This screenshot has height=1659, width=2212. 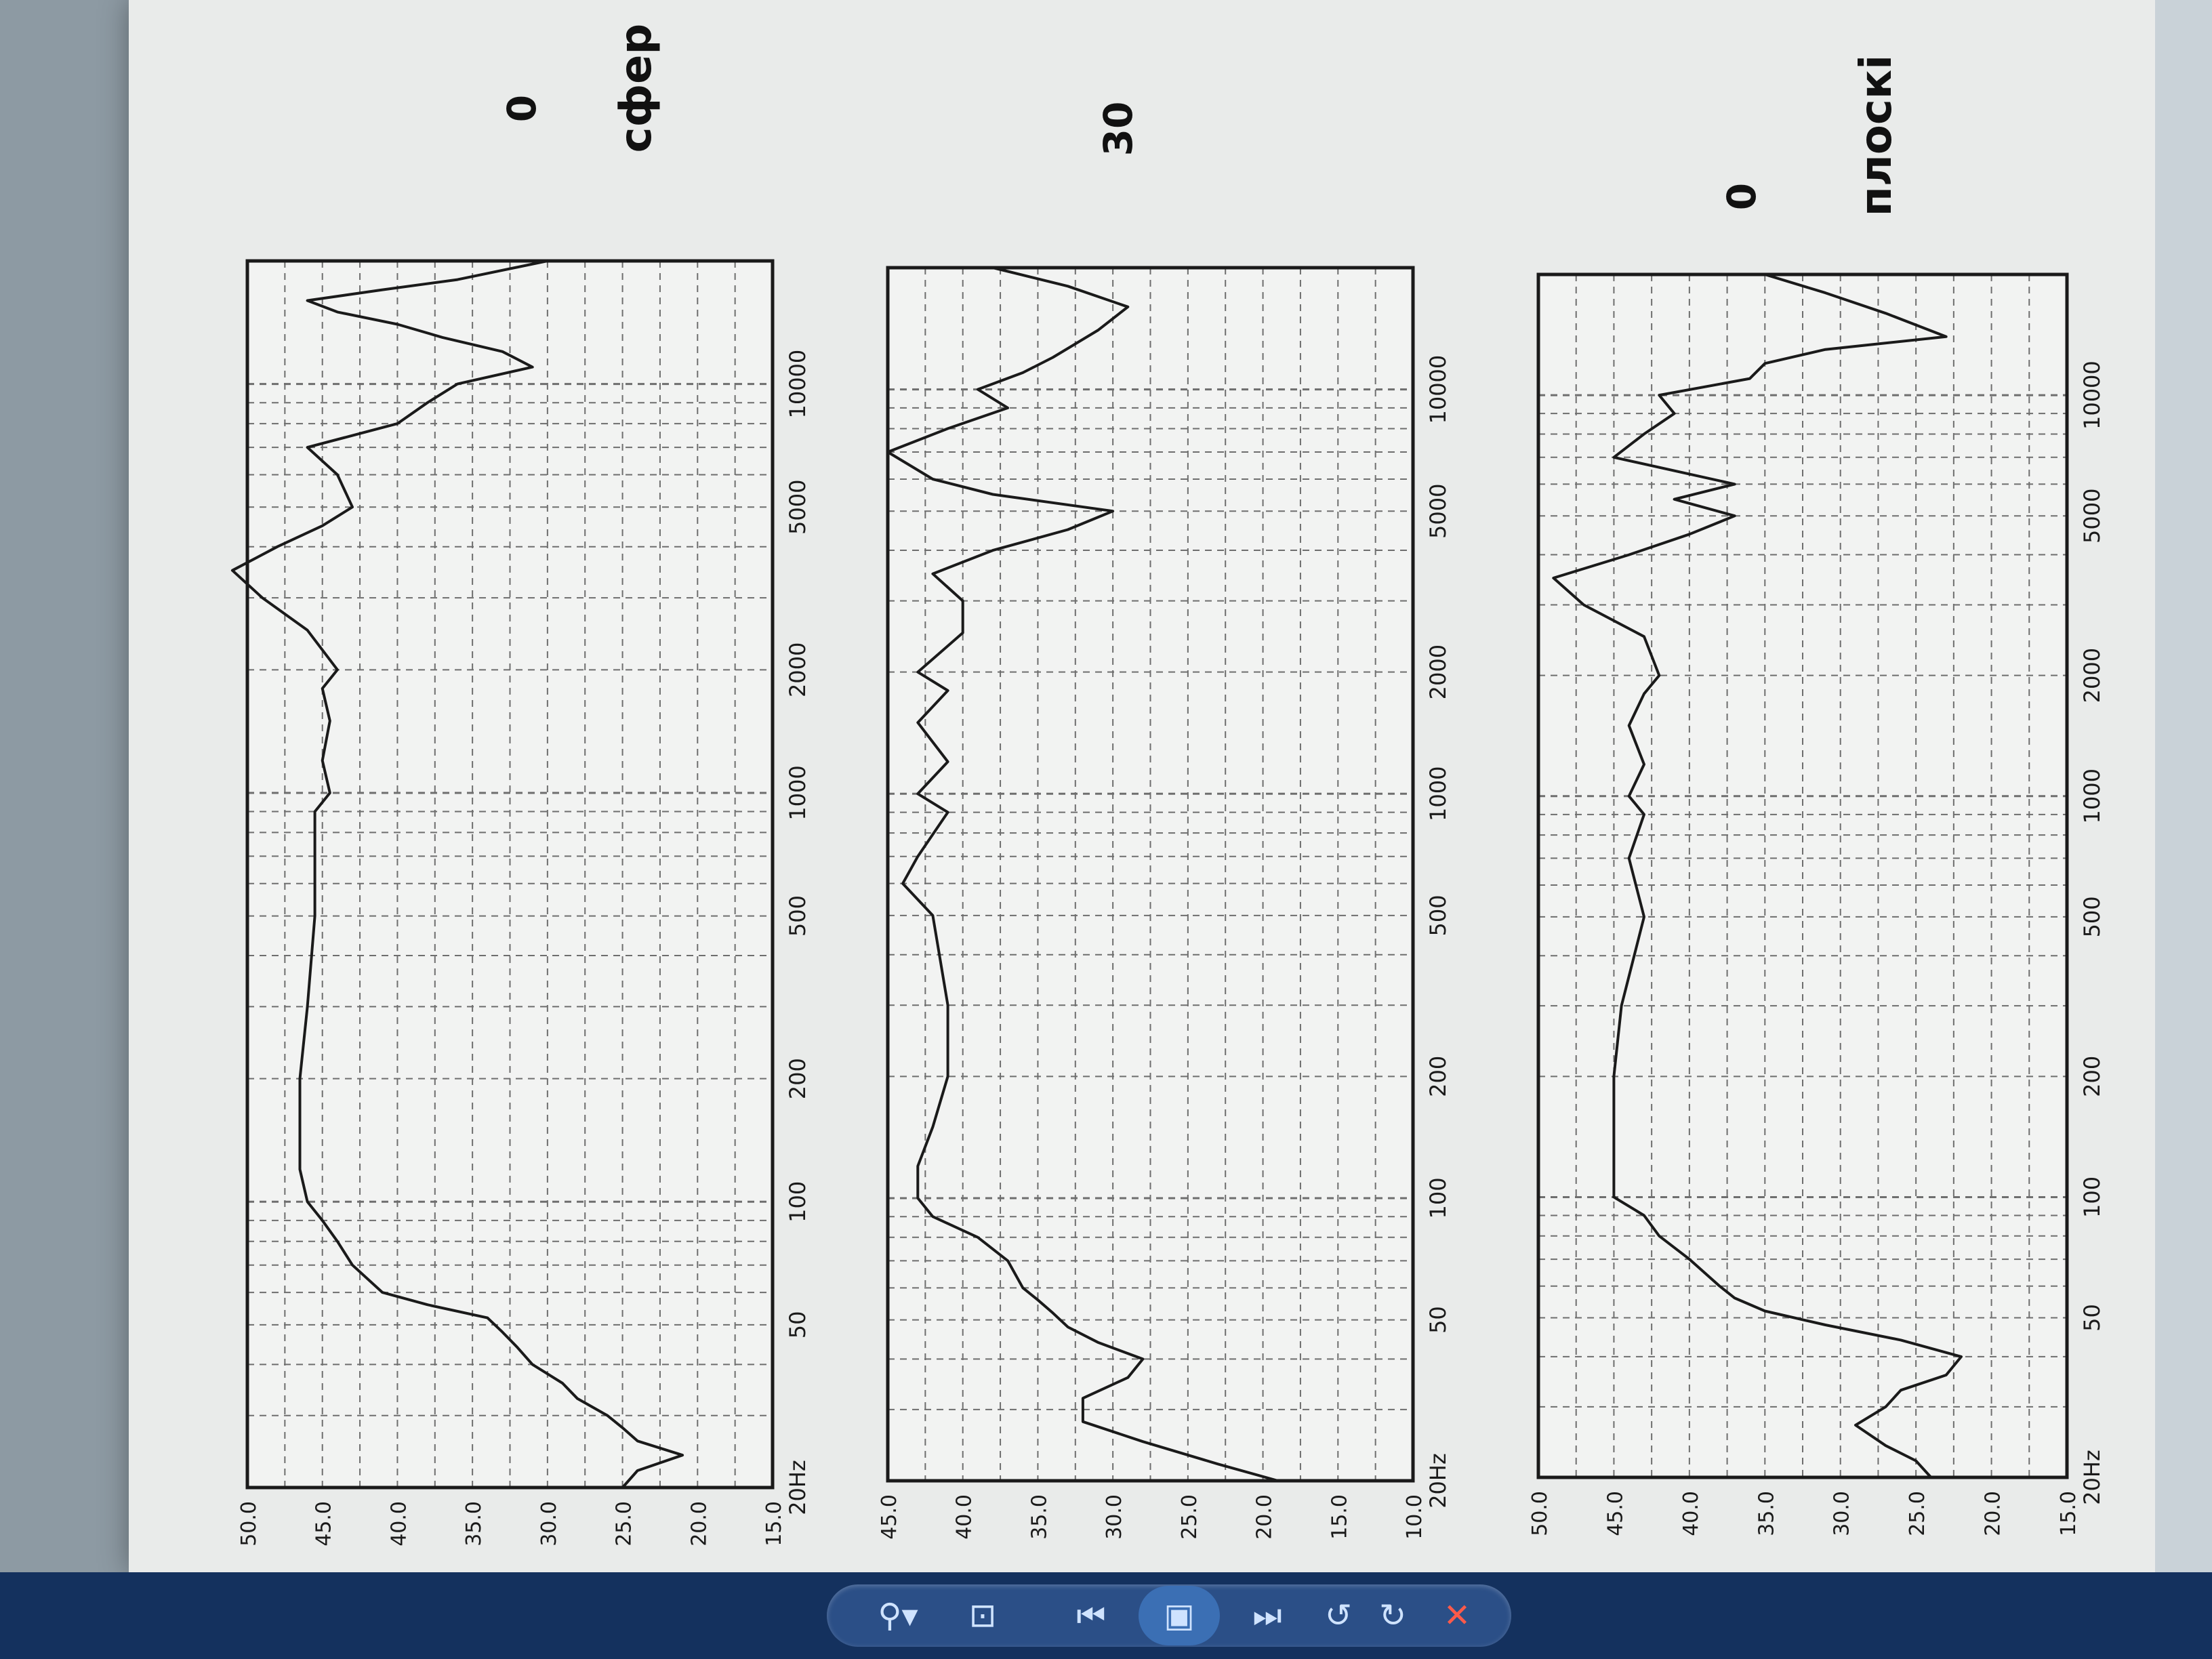 I want to click on zoom-button: ⚲▾, so click(x=898, y=1616).